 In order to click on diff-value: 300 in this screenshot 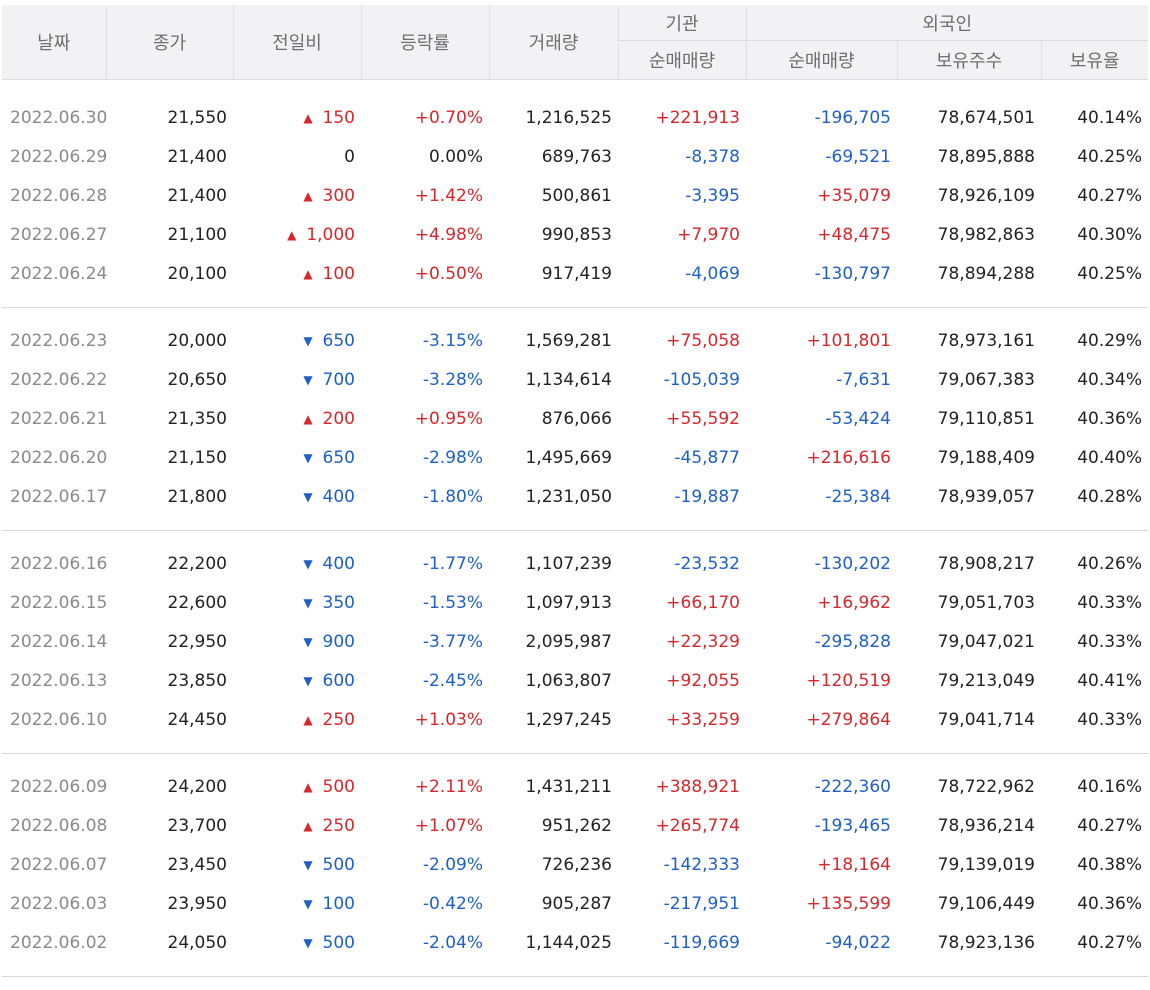, I will do `click(339, 196)`.